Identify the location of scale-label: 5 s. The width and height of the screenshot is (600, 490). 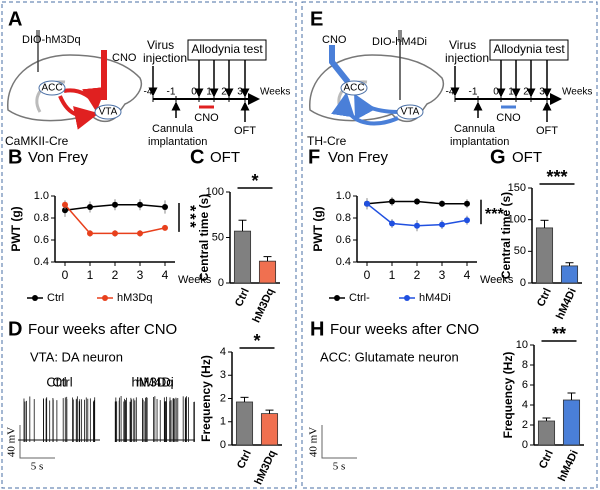
(37, 467).